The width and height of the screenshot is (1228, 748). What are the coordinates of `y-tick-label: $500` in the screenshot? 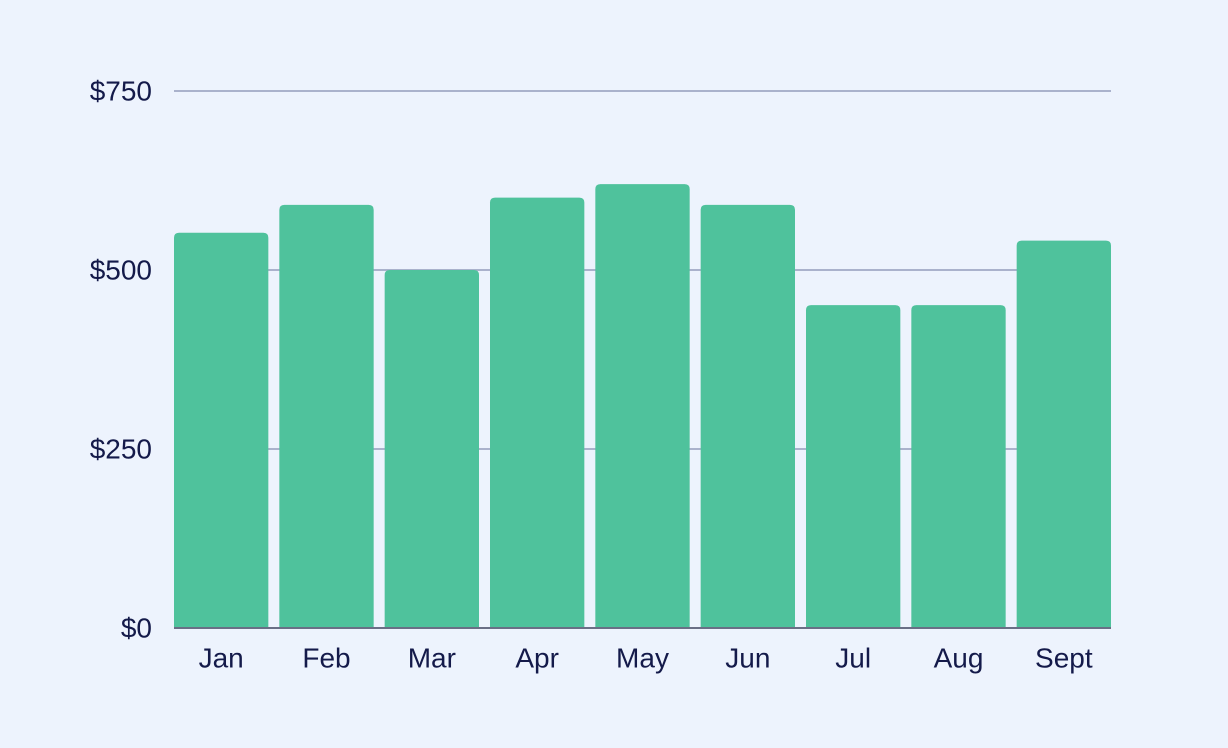 It's located at (121, 270).